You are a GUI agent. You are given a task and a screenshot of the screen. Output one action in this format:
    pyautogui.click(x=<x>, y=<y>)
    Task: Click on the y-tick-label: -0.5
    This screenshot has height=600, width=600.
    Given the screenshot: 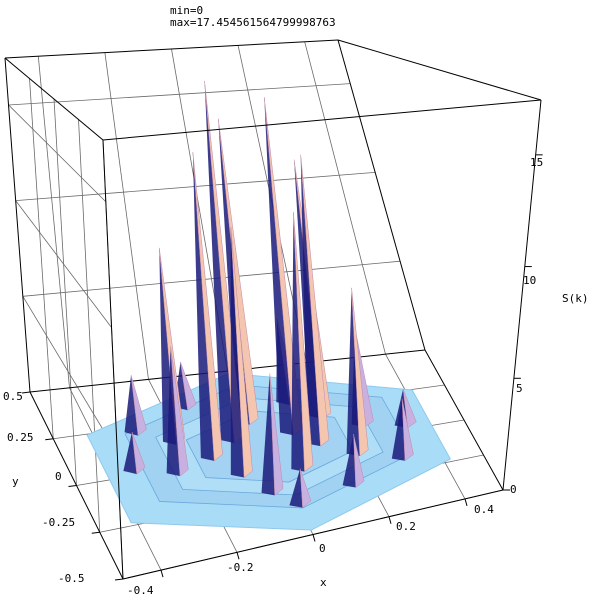 What is the action you would take?
    pyautogui.click(x=71, y=578)
    